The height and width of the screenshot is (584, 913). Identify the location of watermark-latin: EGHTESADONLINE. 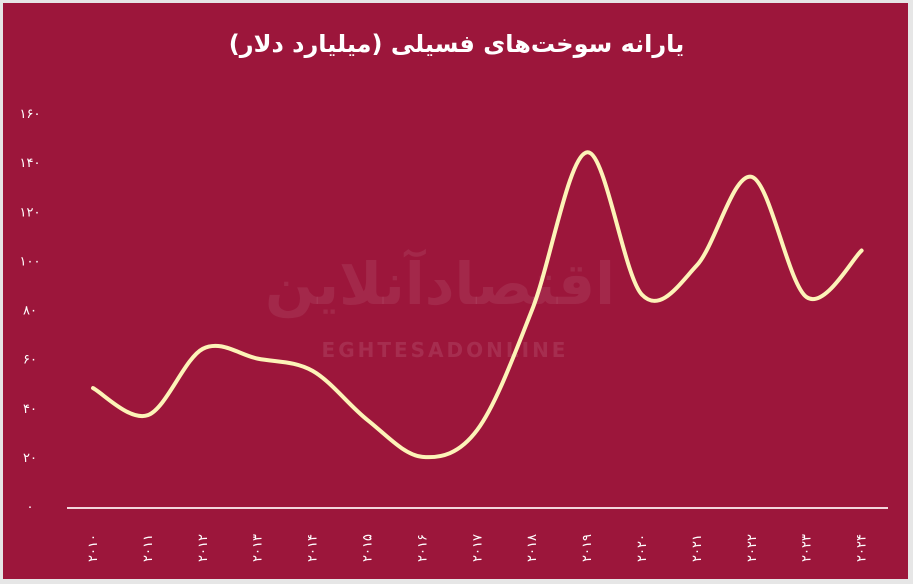
(445, 350).